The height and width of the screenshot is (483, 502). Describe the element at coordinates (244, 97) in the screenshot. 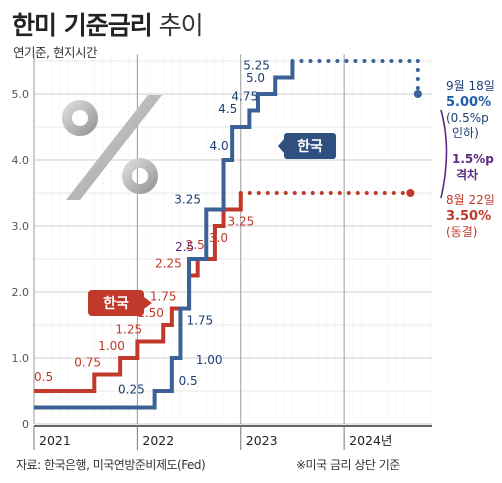

I see `us-value-label: 4.75` at that location.